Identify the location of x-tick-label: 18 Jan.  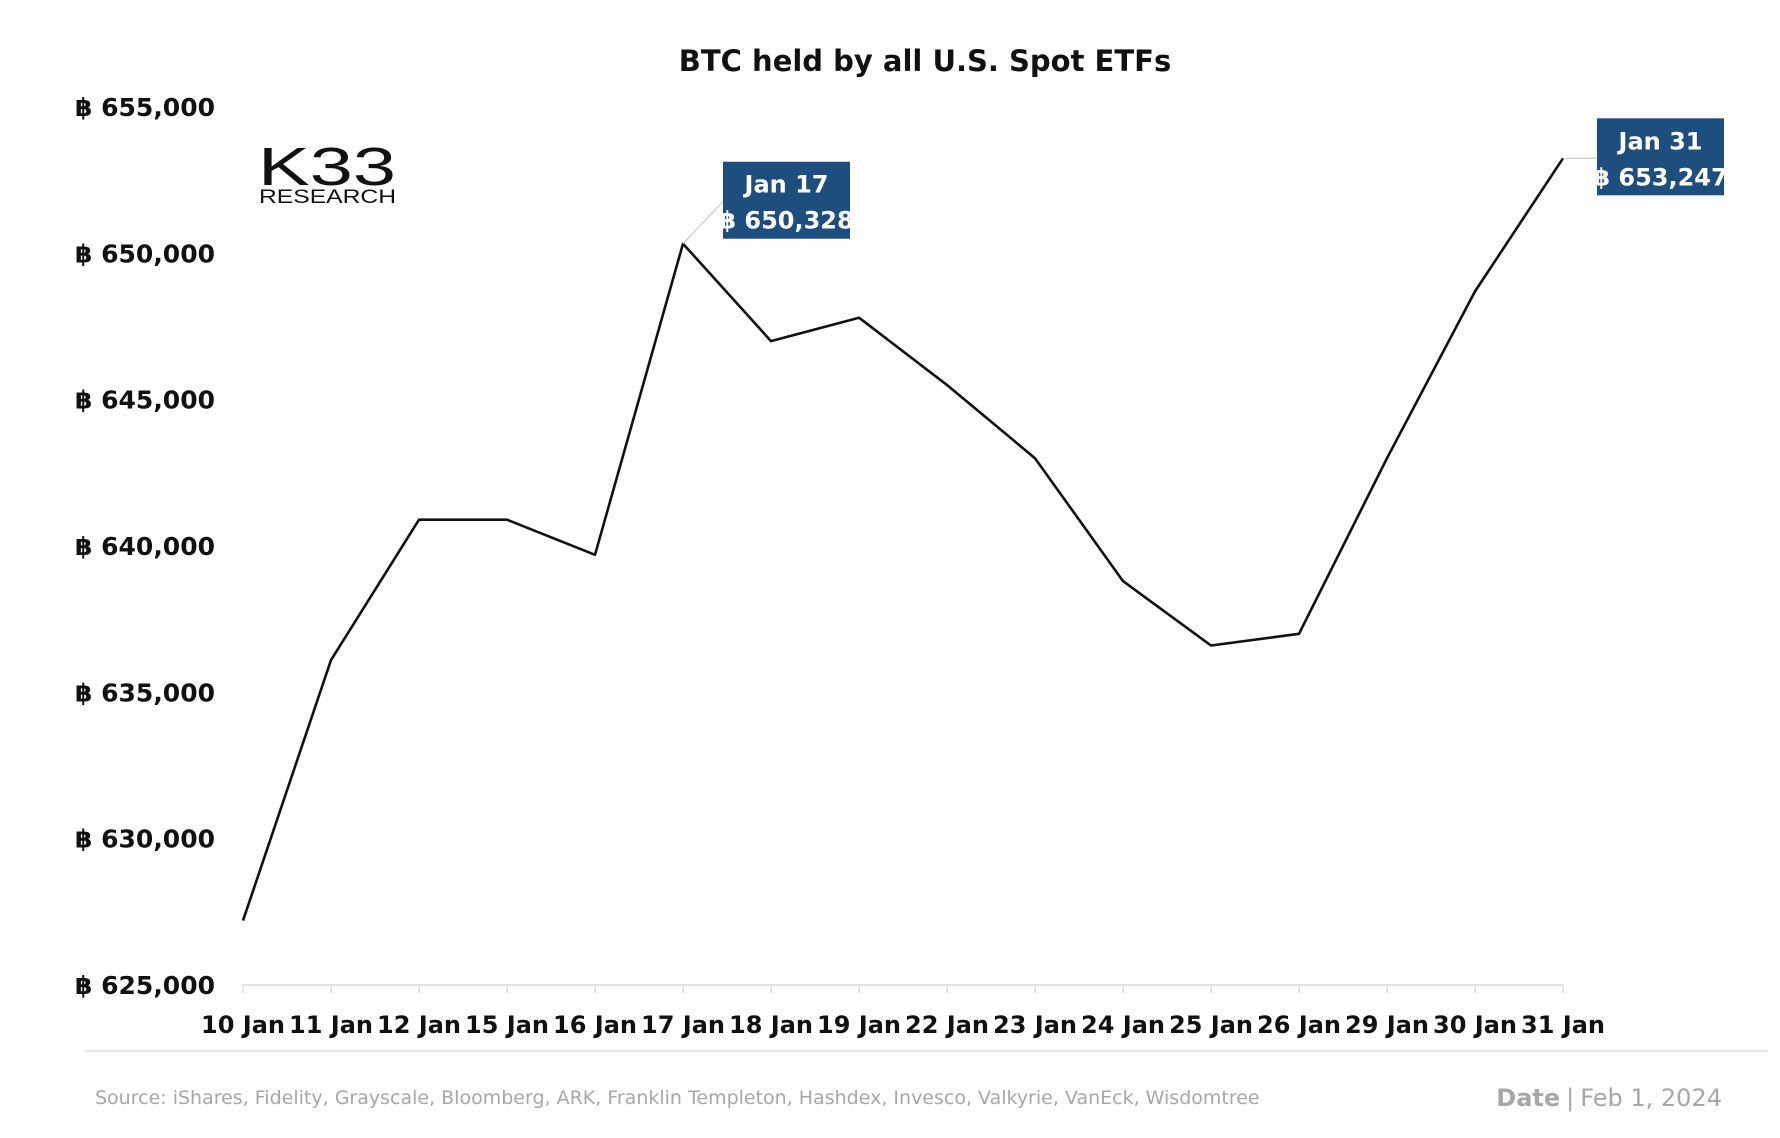
(771, 1025).